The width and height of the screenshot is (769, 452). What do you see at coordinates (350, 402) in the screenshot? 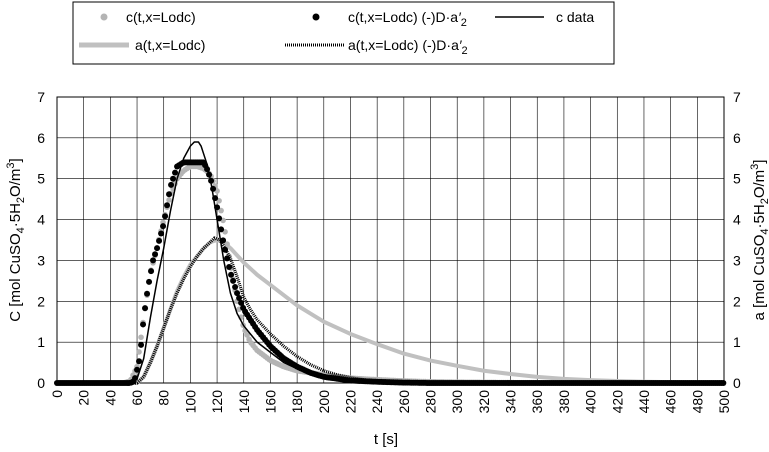
I see `x-tick-label: 220` at bounding box center [350, 402].